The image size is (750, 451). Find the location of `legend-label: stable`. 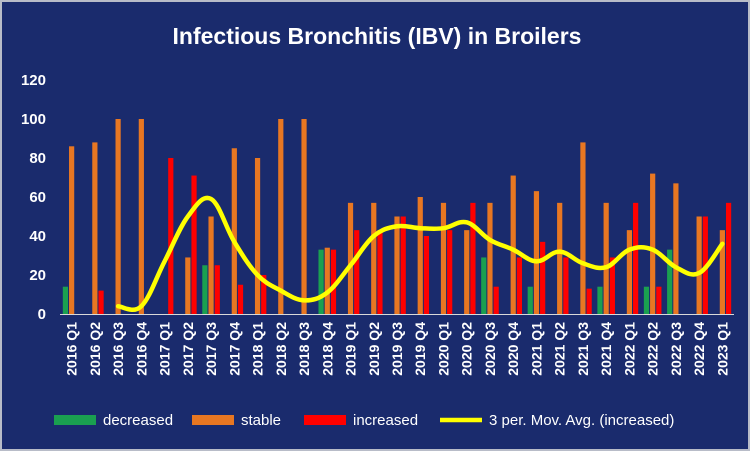

legend-label: stable is located at coordinates (261, 420).